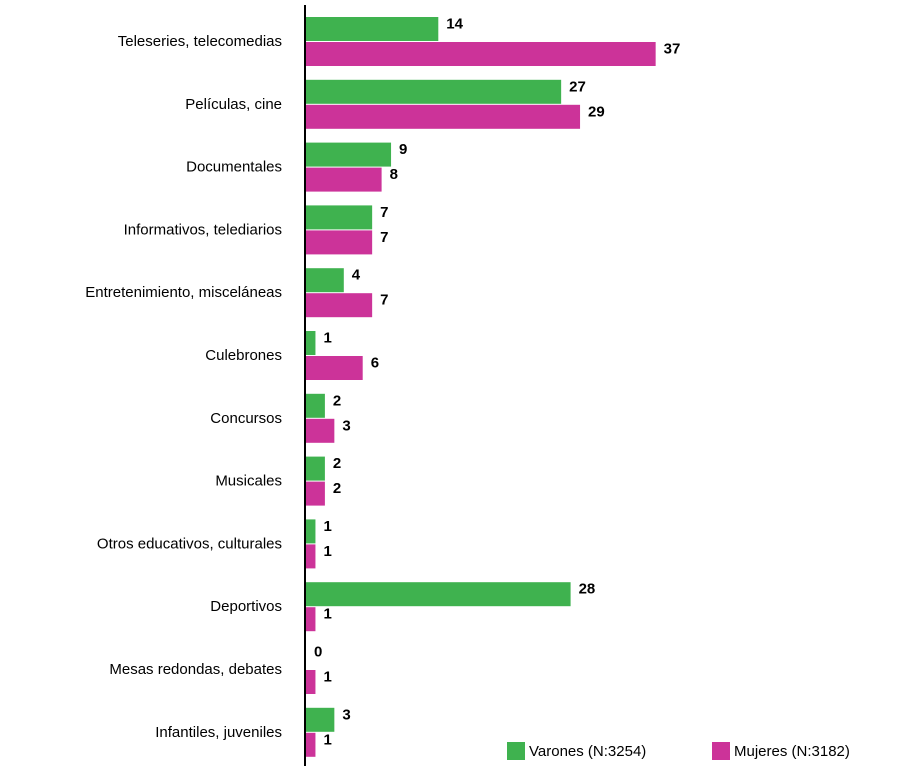 The image size is (918, 770). What do you see at coordinates (189, 543) in the screenshot?
I see `category-label: Otros educativos, culturales` at bounding box center [189, 543].